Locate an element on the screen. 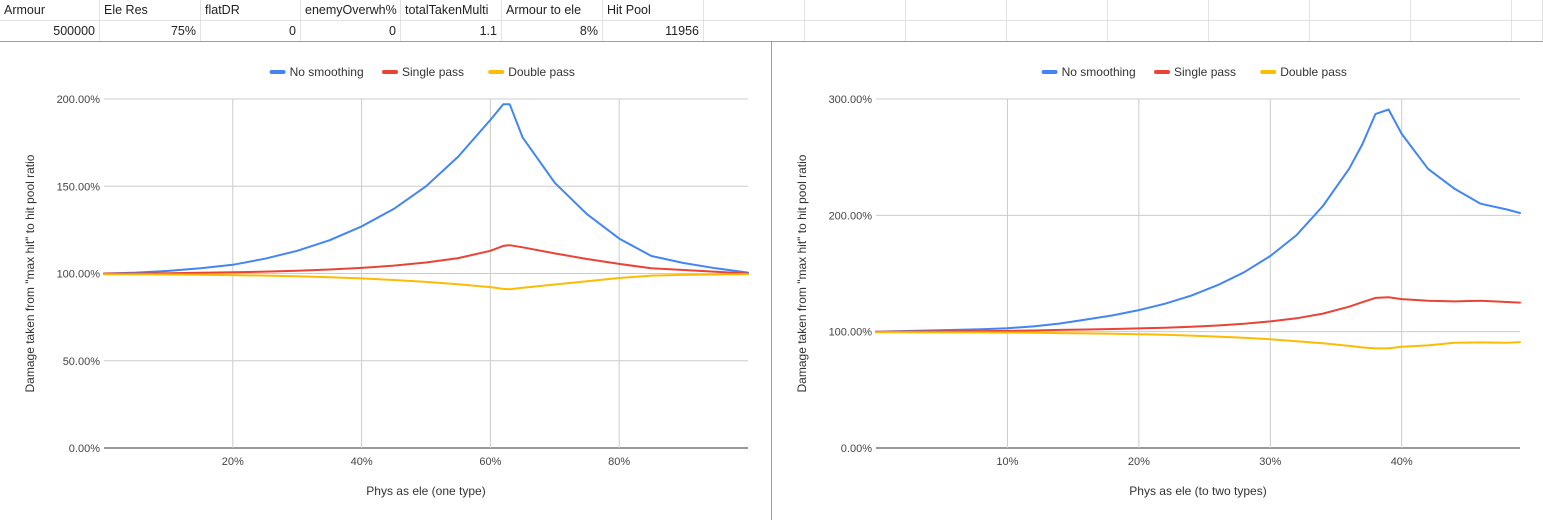 The width and height of the screenshot is (1543, 520). y-tick-label: 150.00% is located at coordinates (79, 187).